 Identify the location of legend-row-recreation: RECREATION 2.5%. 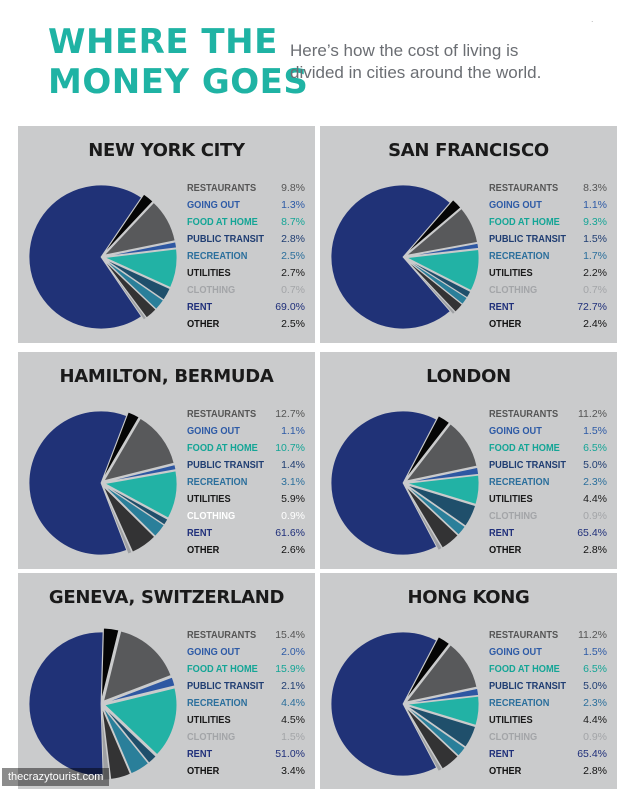
(246, 258).